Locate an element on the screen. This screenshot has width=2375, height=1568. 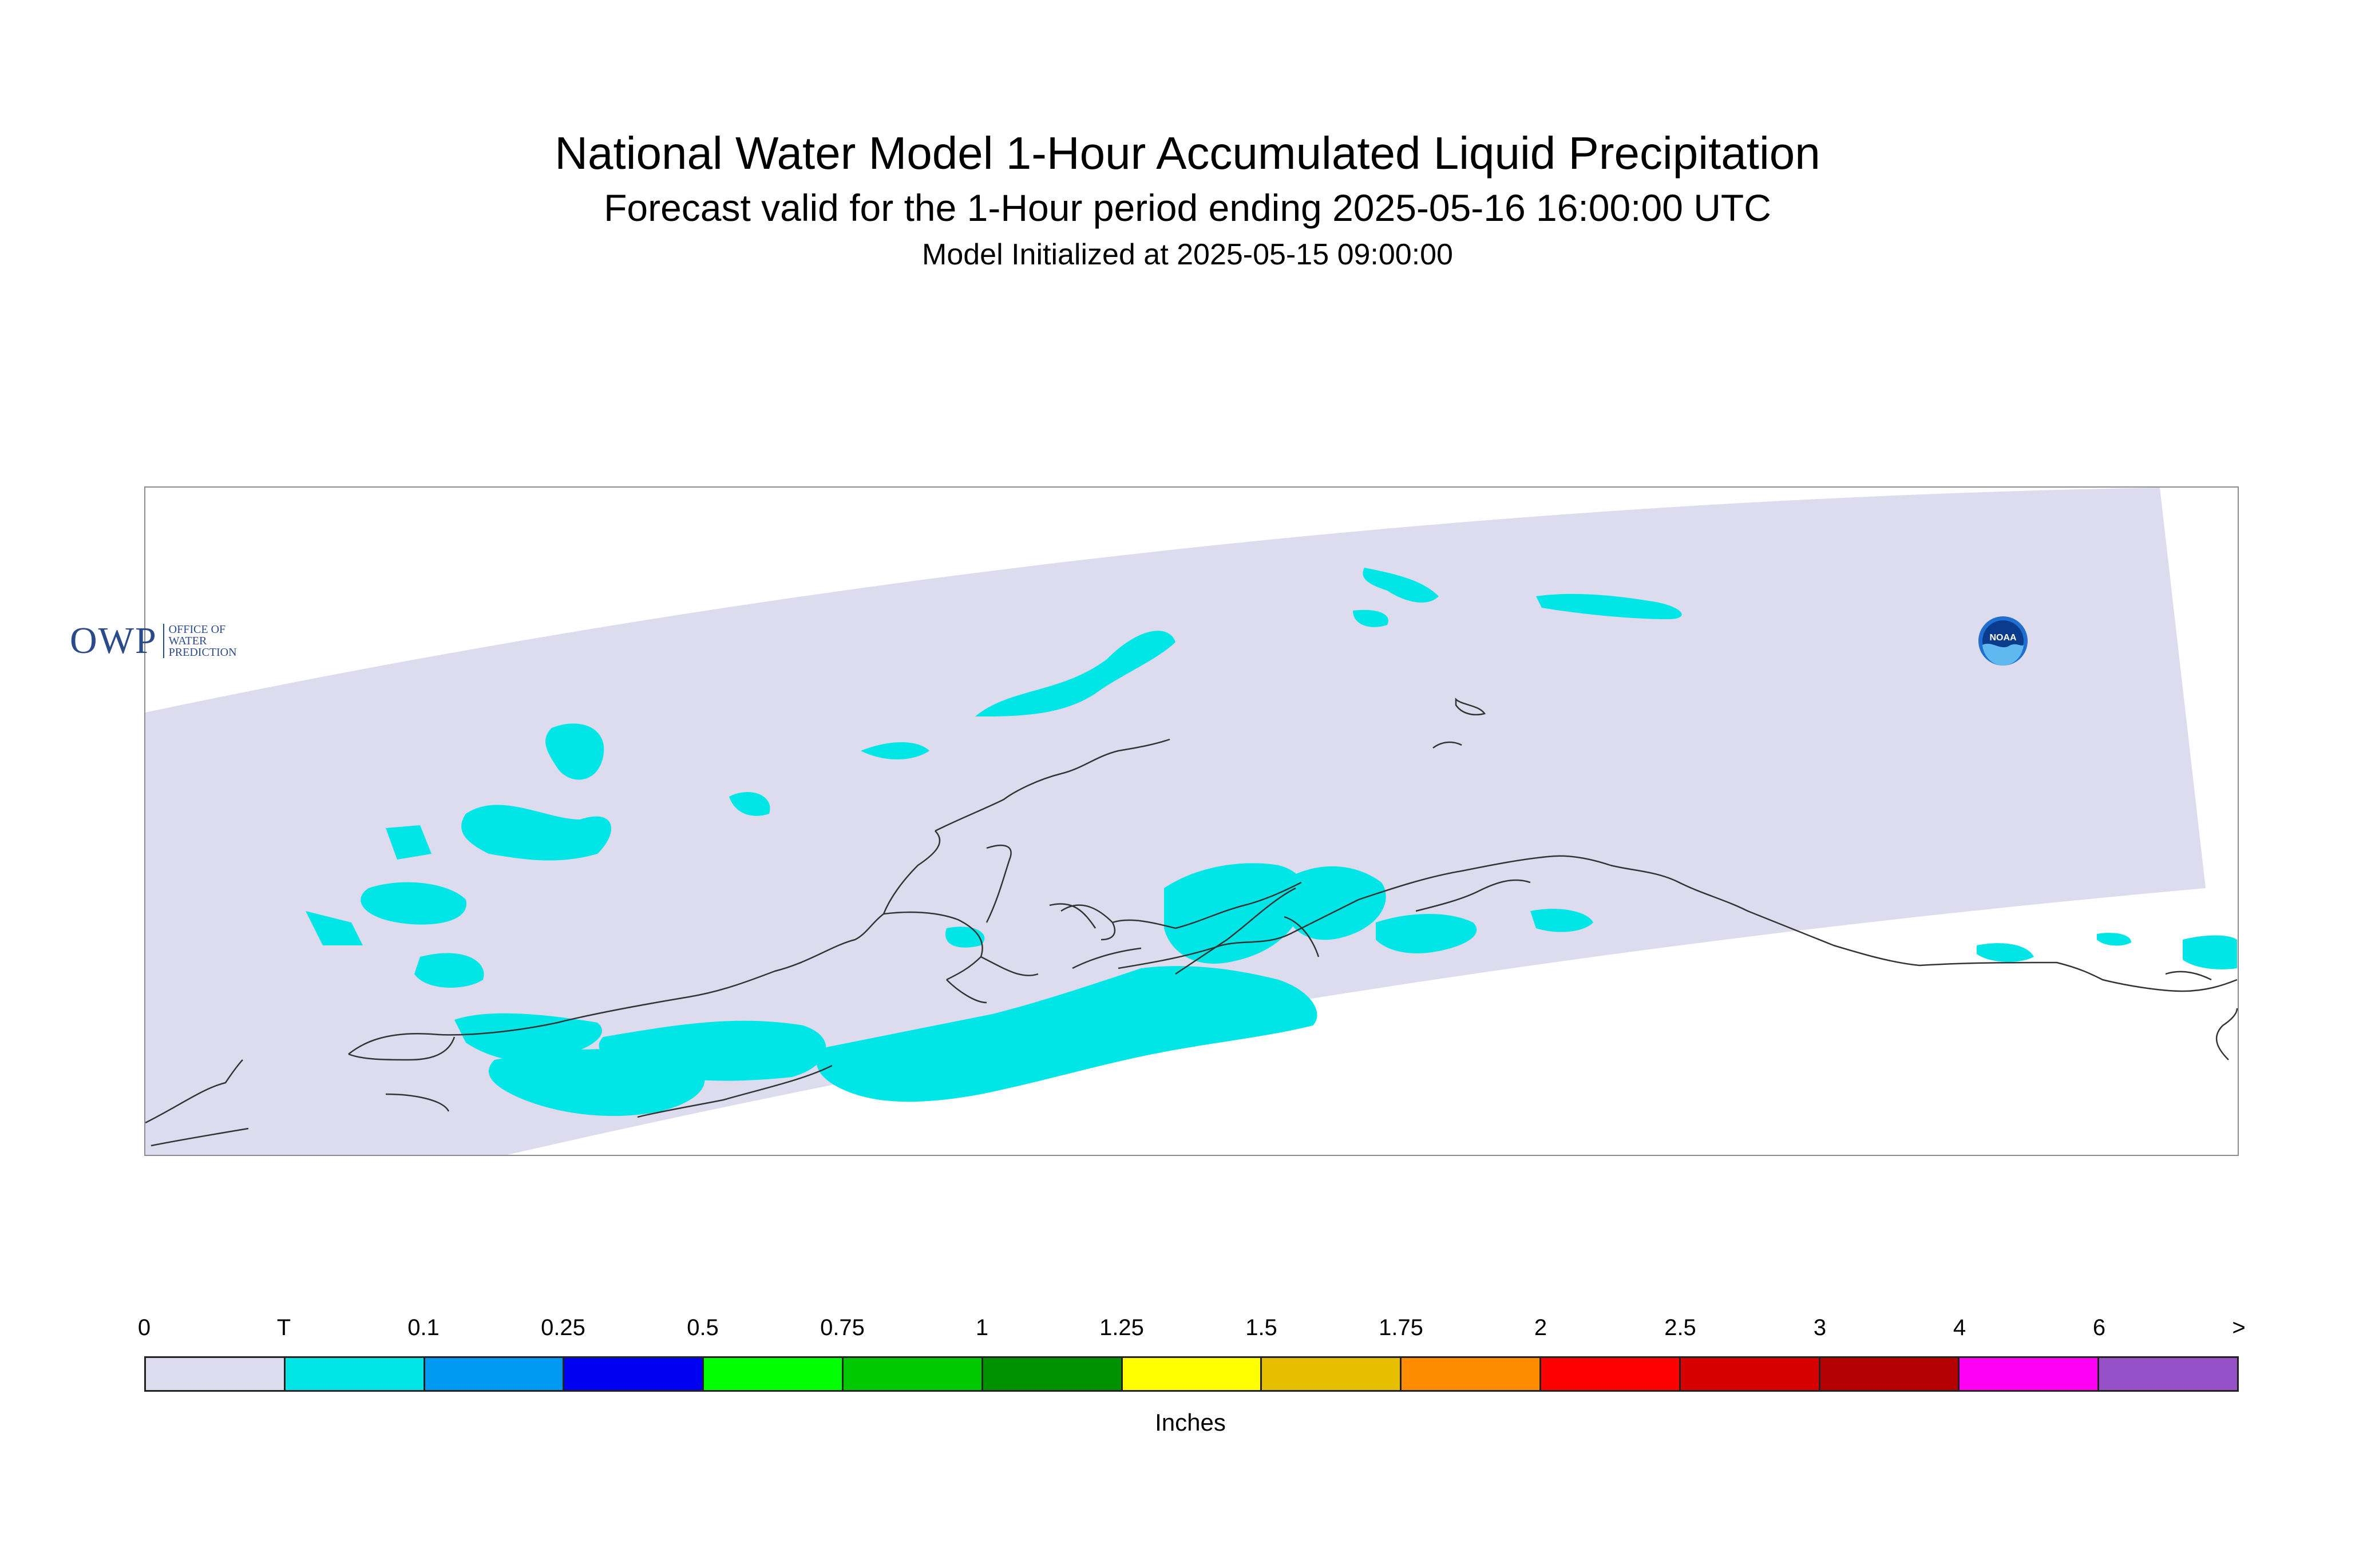
legend-tick-label: 0.75 is located at coordinates (842, 1327).